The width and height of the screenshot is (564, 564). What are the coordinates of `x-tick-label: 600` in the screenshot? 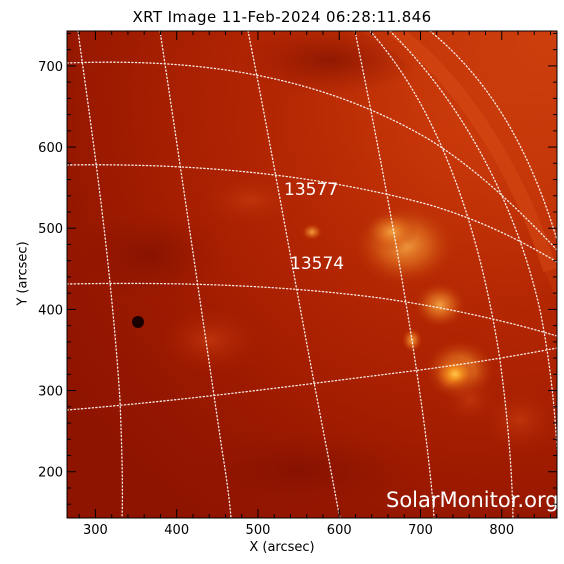 It's located at (339, 530).